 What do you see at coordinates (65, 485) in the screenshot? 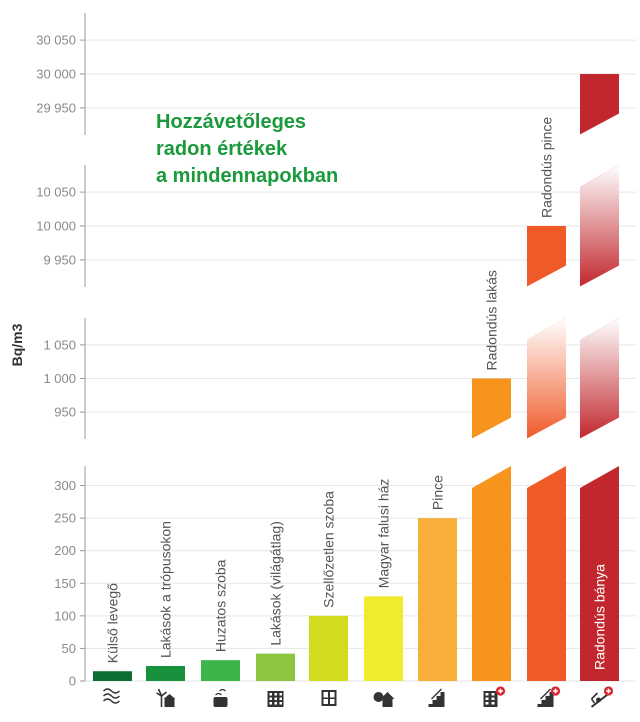
I see `y-tick-label: 300` at bounding box center [65, 485].